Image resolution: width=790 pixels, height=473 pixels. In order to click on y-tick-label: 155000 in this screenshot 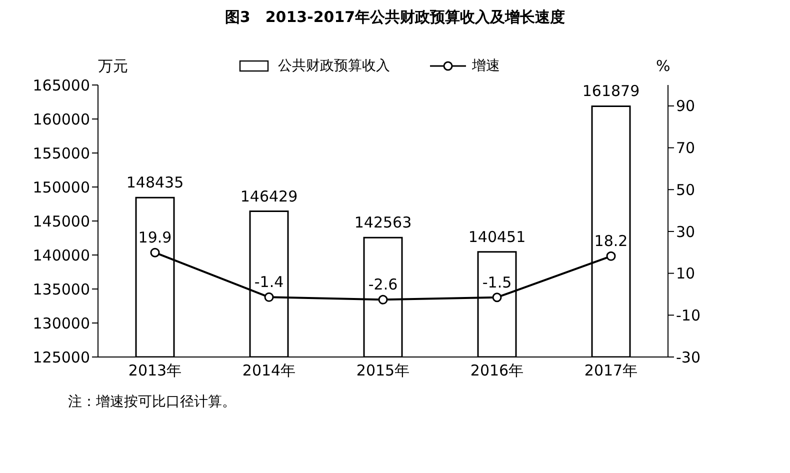, I will do `click(61, 153)`.